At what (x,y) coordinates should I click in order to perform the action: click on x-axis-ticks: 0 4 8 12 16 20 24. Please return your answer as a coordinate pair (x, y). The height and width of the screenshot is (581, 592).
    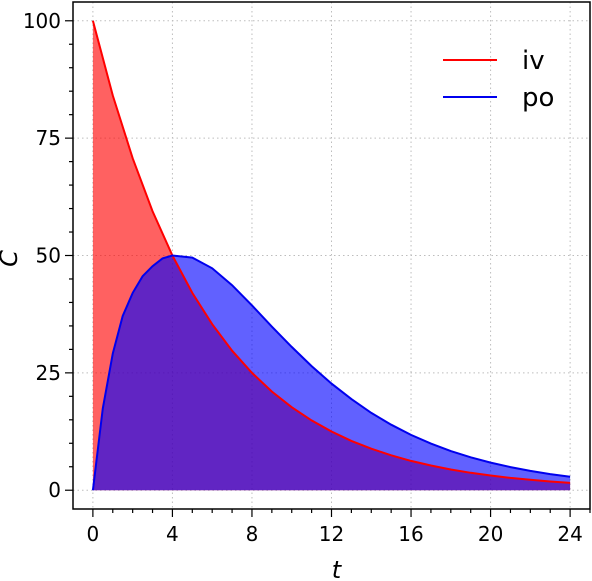
    Looking at the image, I should click on (339, 527).